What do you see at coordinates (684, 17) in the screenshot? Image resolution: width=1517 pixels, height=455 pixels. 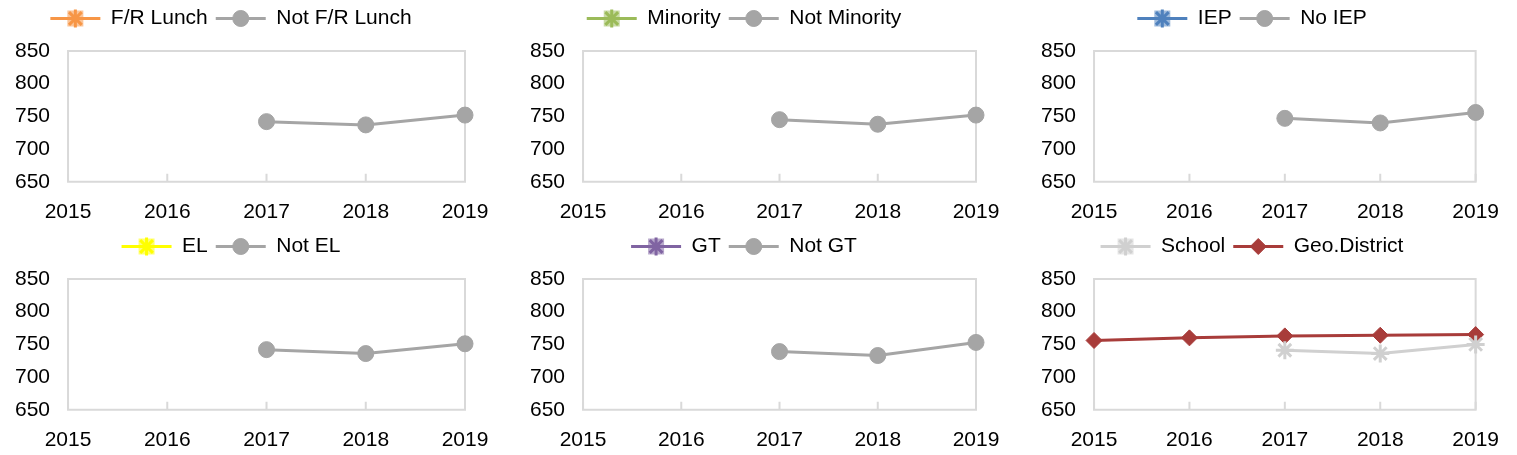 I see `legend-label: Minority` at bounding box center [684, 17].